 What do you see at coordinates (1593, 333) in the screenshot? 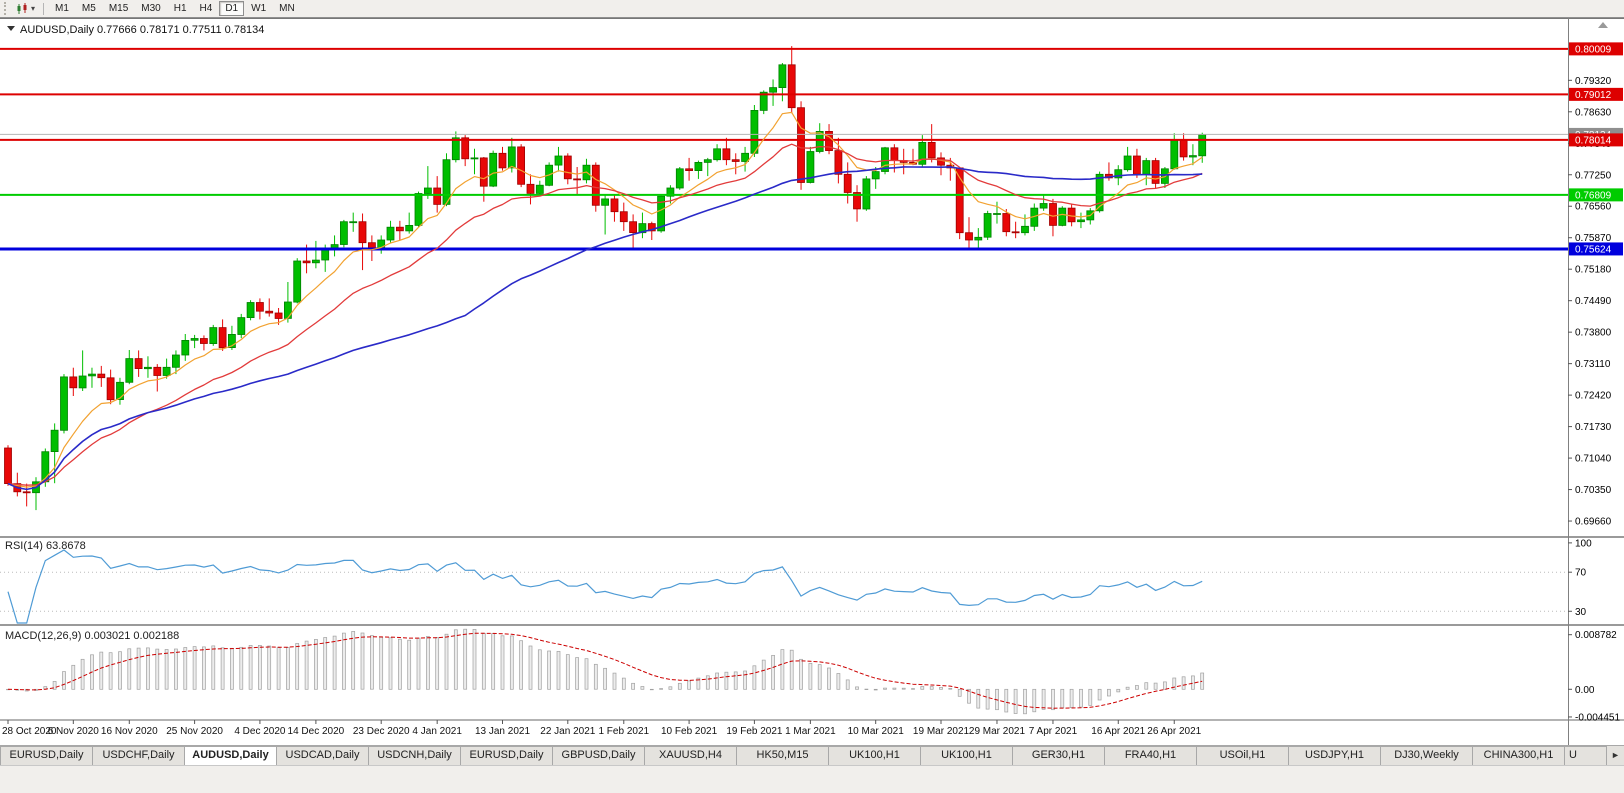
I see `svg-text: 0.73800` at bounding box center [1593, 333].